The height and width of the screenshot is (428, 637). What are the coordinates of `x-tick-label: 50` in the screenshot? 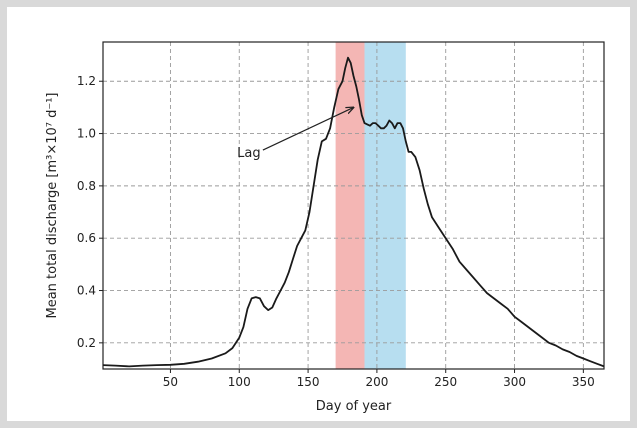 It's located at (170, 382).